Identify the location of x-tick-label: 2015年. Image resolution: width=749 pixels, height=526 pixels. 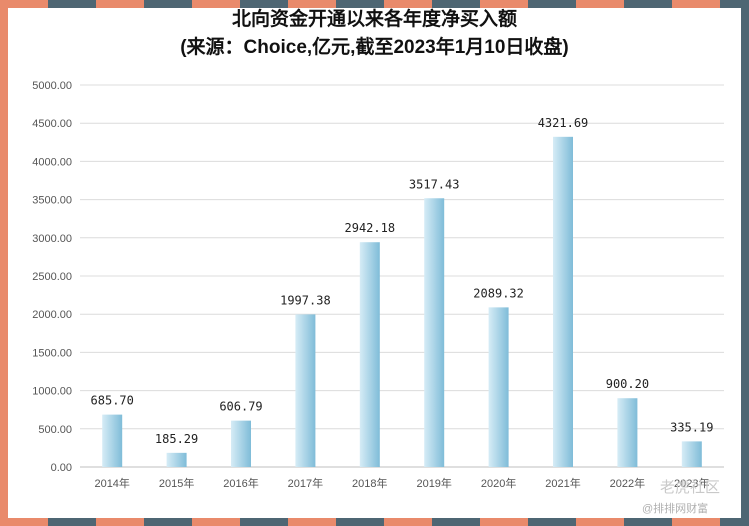
(176, 483).